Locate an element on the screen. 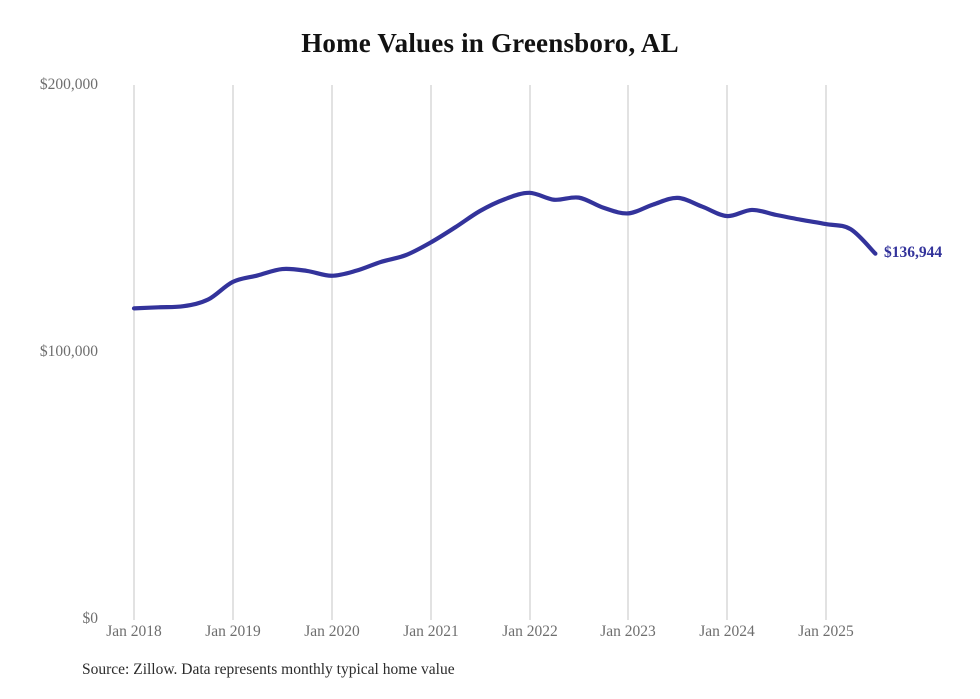  x-axis-tick-jan-2019: Jan 2019 is located at coordinates (233, 631).